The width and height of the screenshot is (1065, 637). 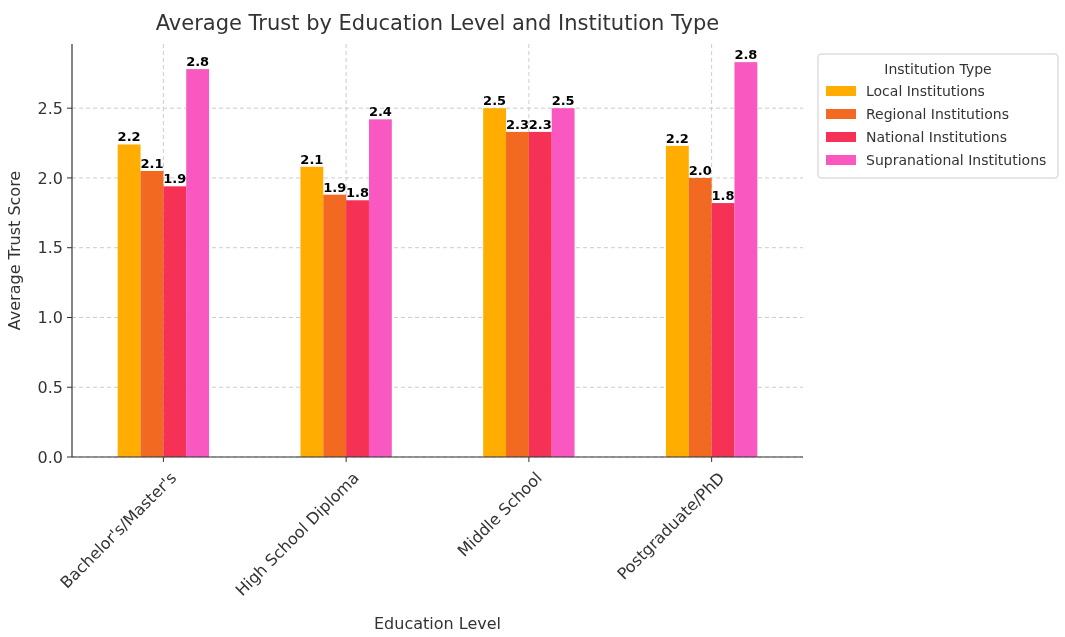 I want to click on y-tick-label: 2.5, so click(x=50, y=108).